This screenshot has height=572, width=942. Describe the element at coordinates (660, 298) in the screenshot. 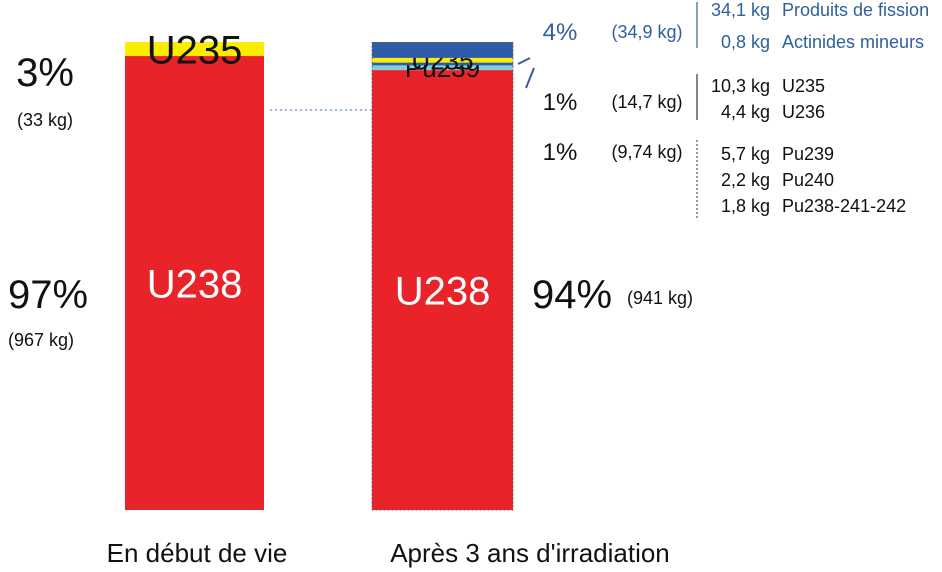

I see `annotation-kg-u238-final: (941 kg)` at that location.